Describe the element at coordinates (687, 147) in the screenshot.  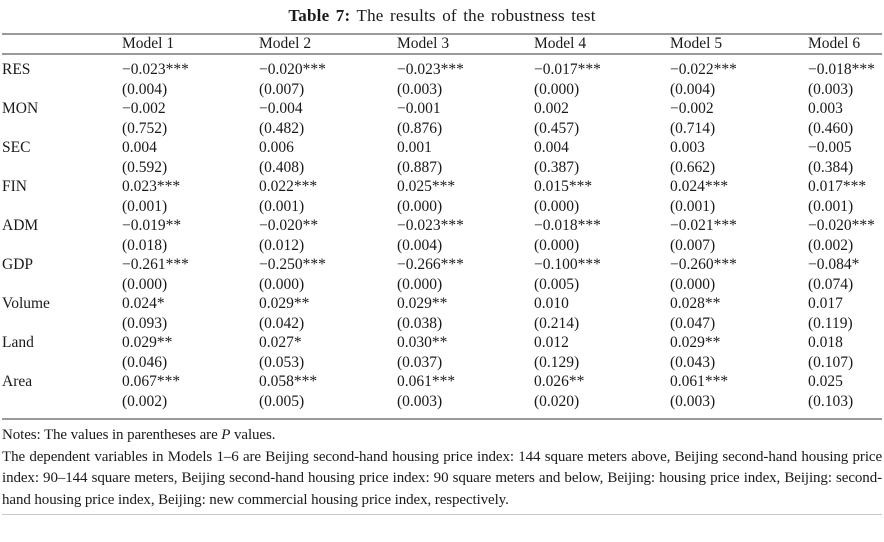
I see `coefficient-cell: 0.003` at that location.